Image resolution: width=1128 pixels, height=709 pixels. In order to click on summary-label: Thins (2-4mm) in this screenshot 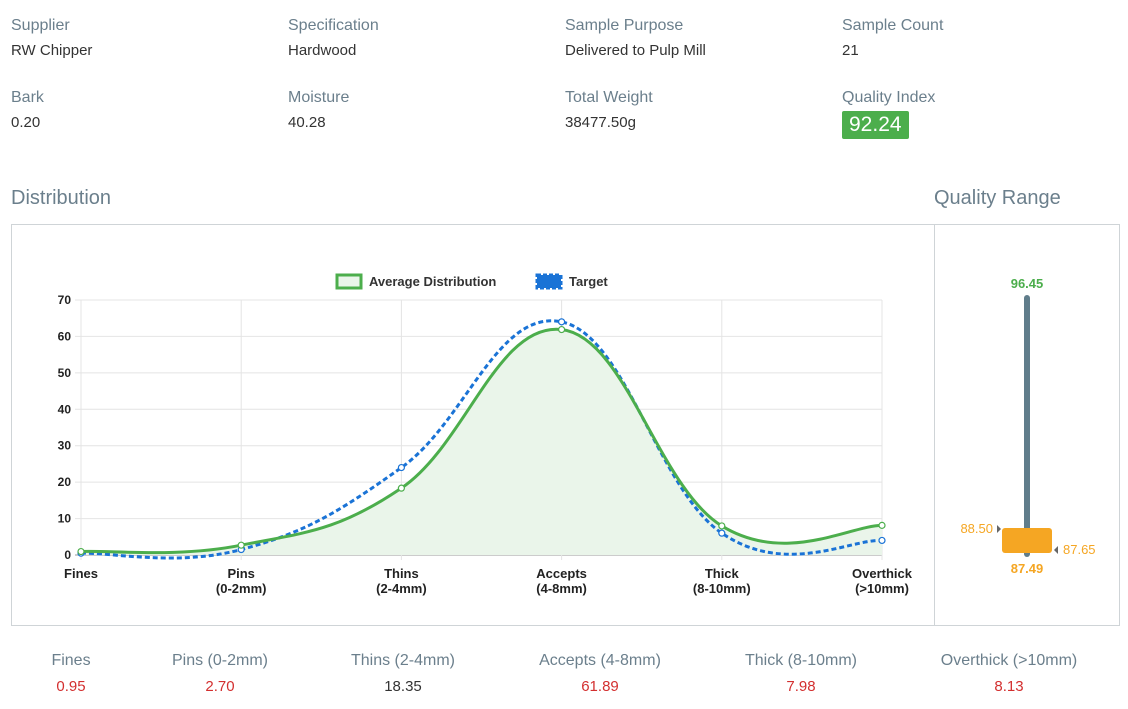, I will do `click(402, 660)`.